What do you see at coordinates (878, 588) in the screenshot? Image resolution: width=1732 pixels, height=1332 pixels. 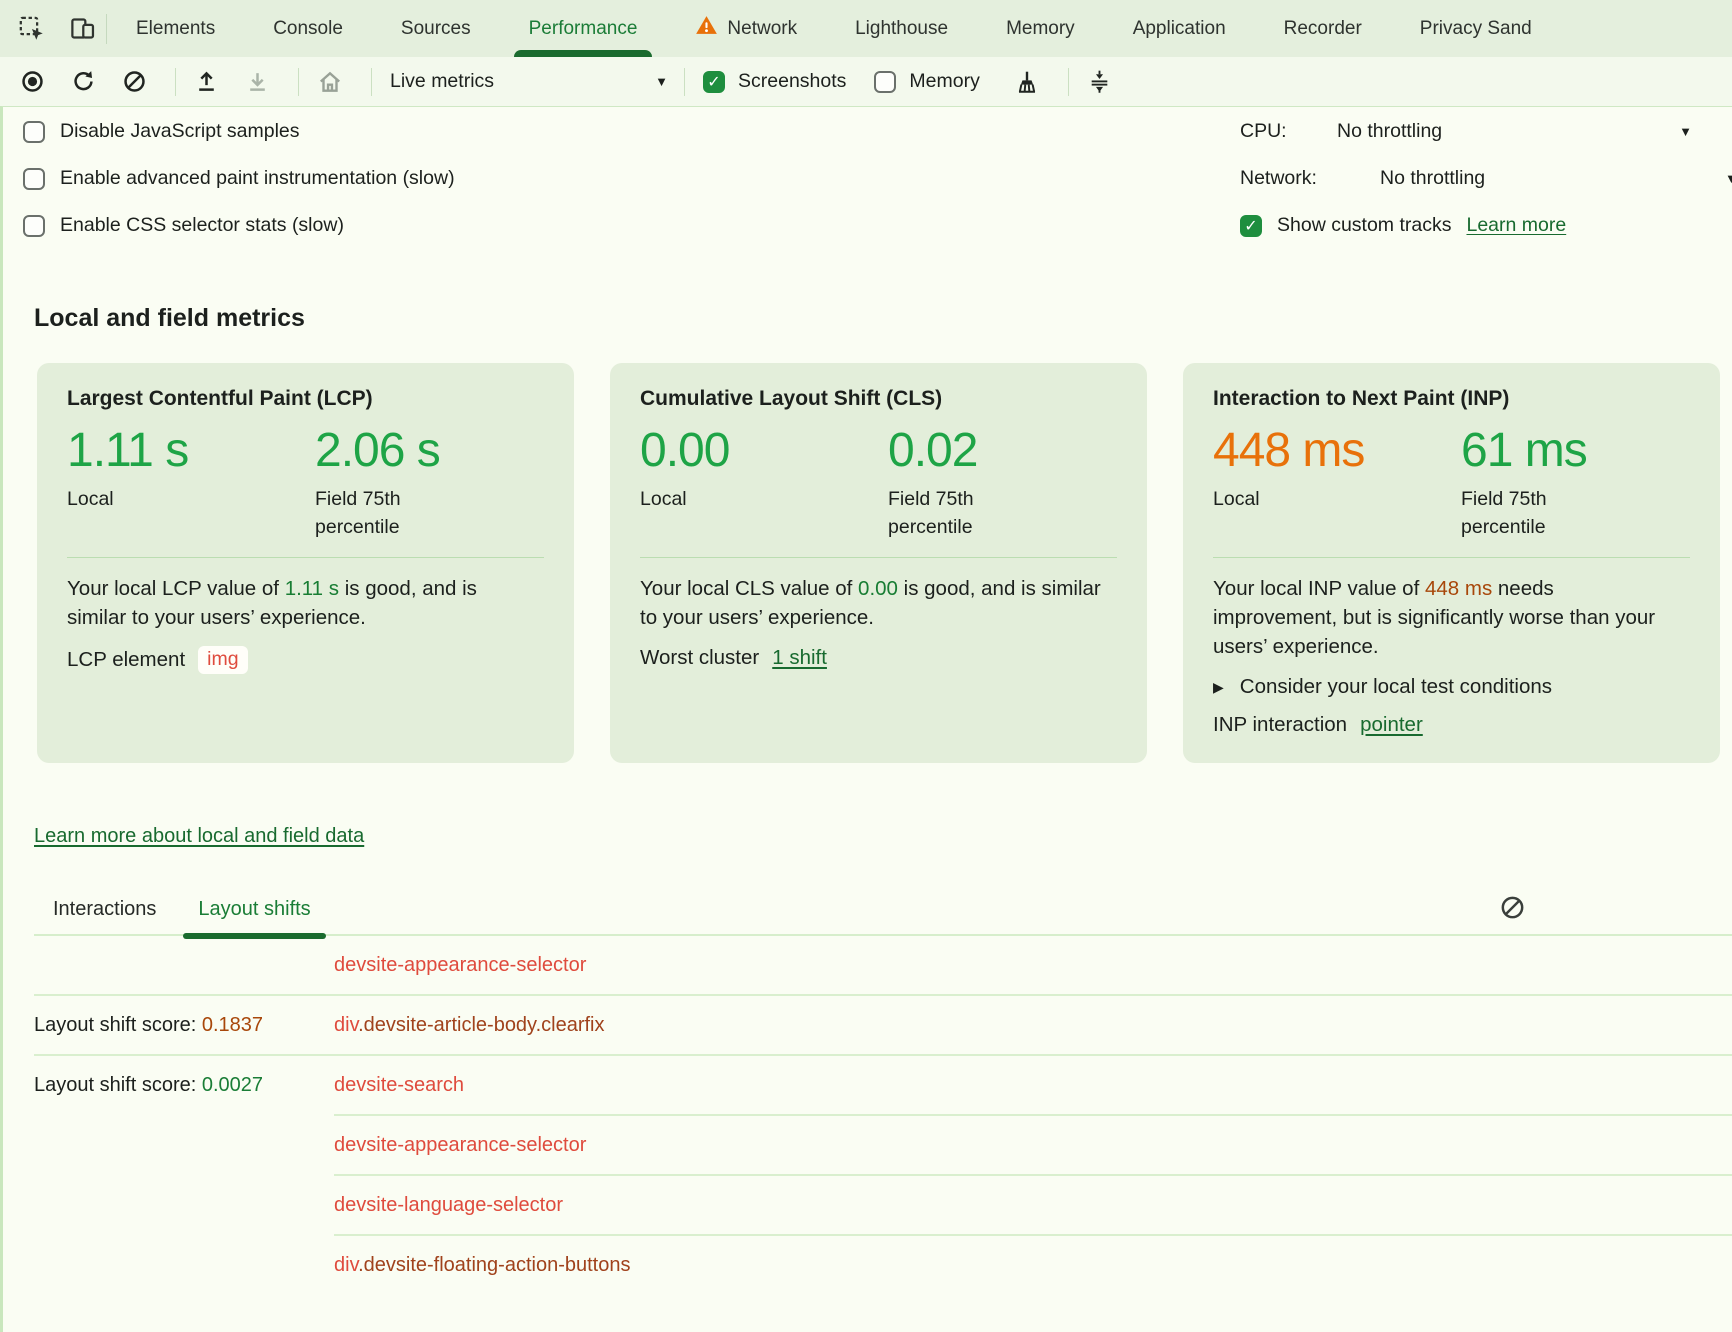 I see `desc-value: 0.00` at bounding box center [878, 588].